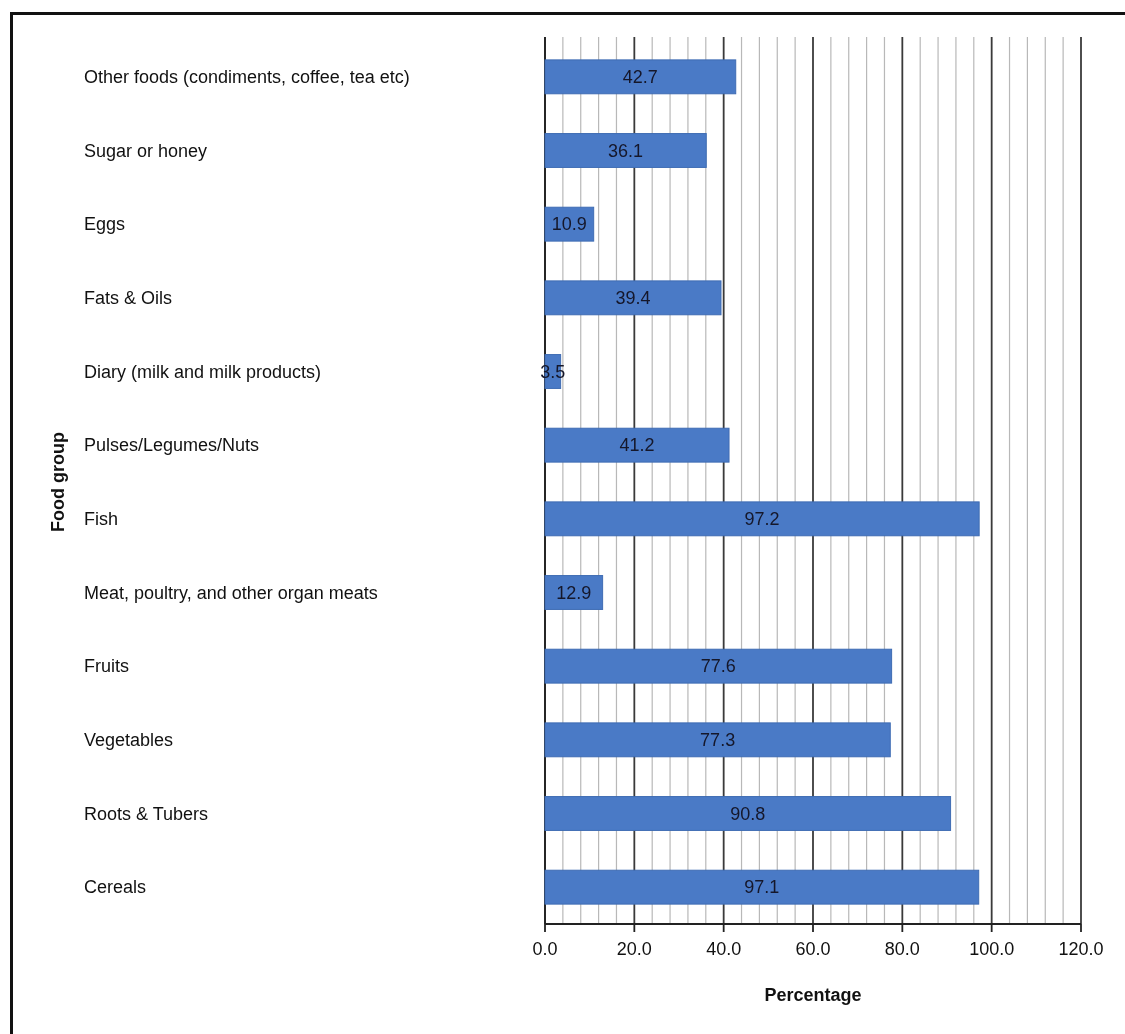 The height and width of the screenshot is (1034, 1125). Describe the element at coordinates (146, 813) in the screenshot. I see `y-tick-label: Roots & Tubers` at that location.